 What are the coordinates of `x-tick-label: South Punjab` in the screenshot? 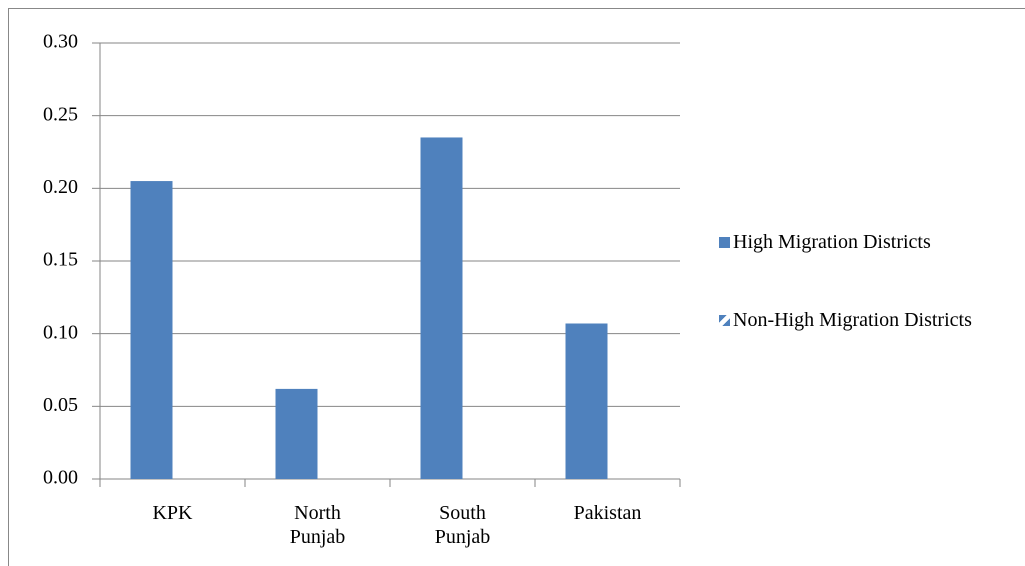 It's located at (462, 525).